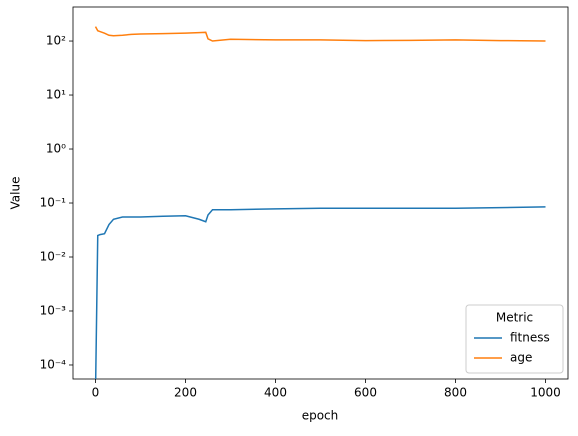  What do you see at coordinates (514, 318) in the screenshot?
I see `legend-title: Metric` at bounding box center [514, 318].